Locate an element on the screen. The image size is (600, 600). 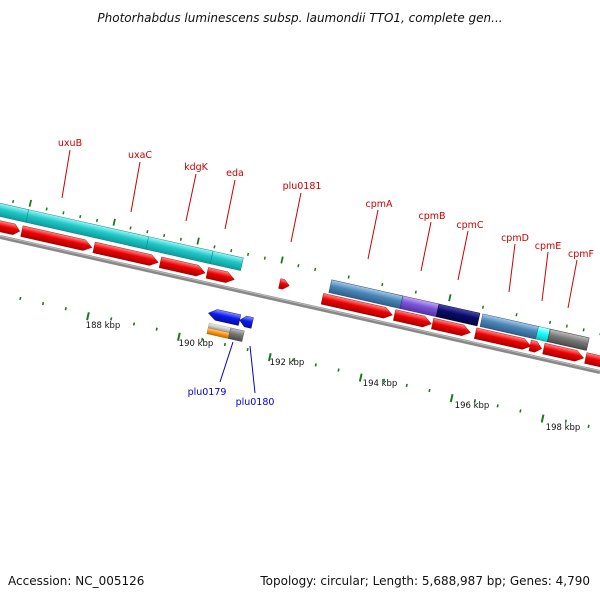
gene-plu0180-block is located at coordinates (236, 334).